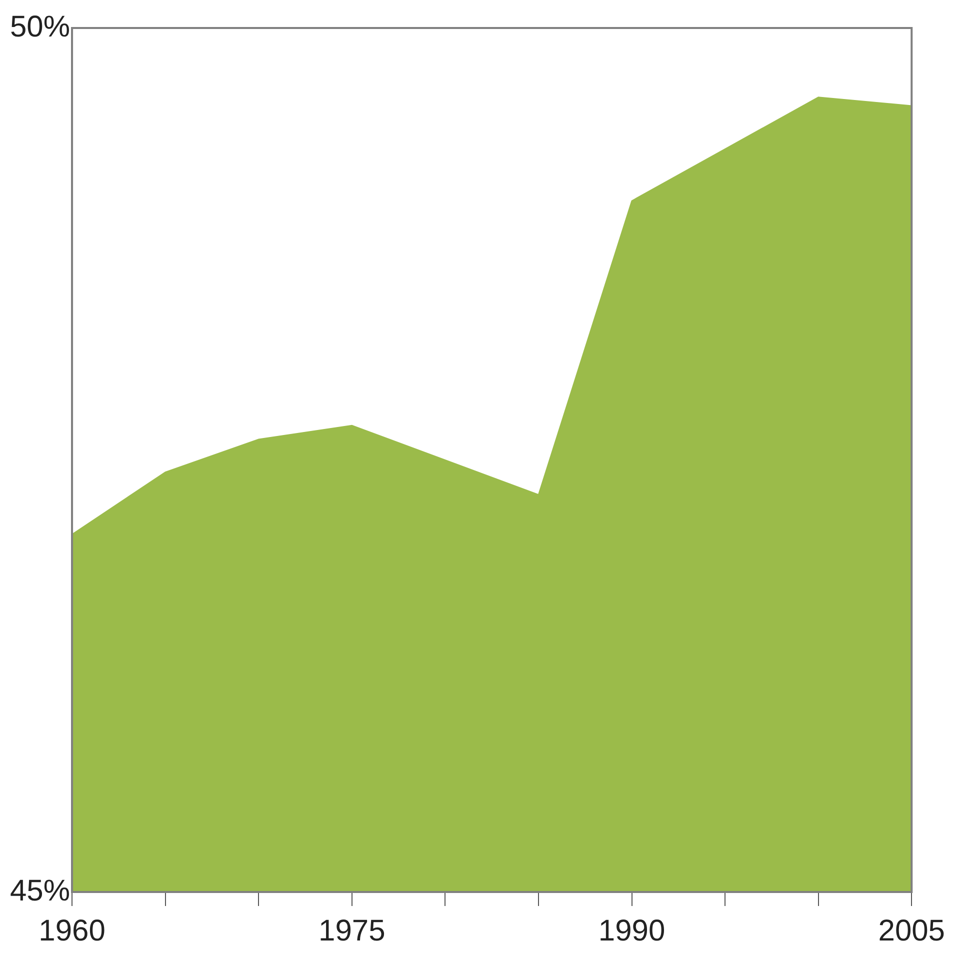  What do you see at coordinates (72, 931) in the screenshot?
I see `x-tick-label: 1960` at bounding box center [72, 931].